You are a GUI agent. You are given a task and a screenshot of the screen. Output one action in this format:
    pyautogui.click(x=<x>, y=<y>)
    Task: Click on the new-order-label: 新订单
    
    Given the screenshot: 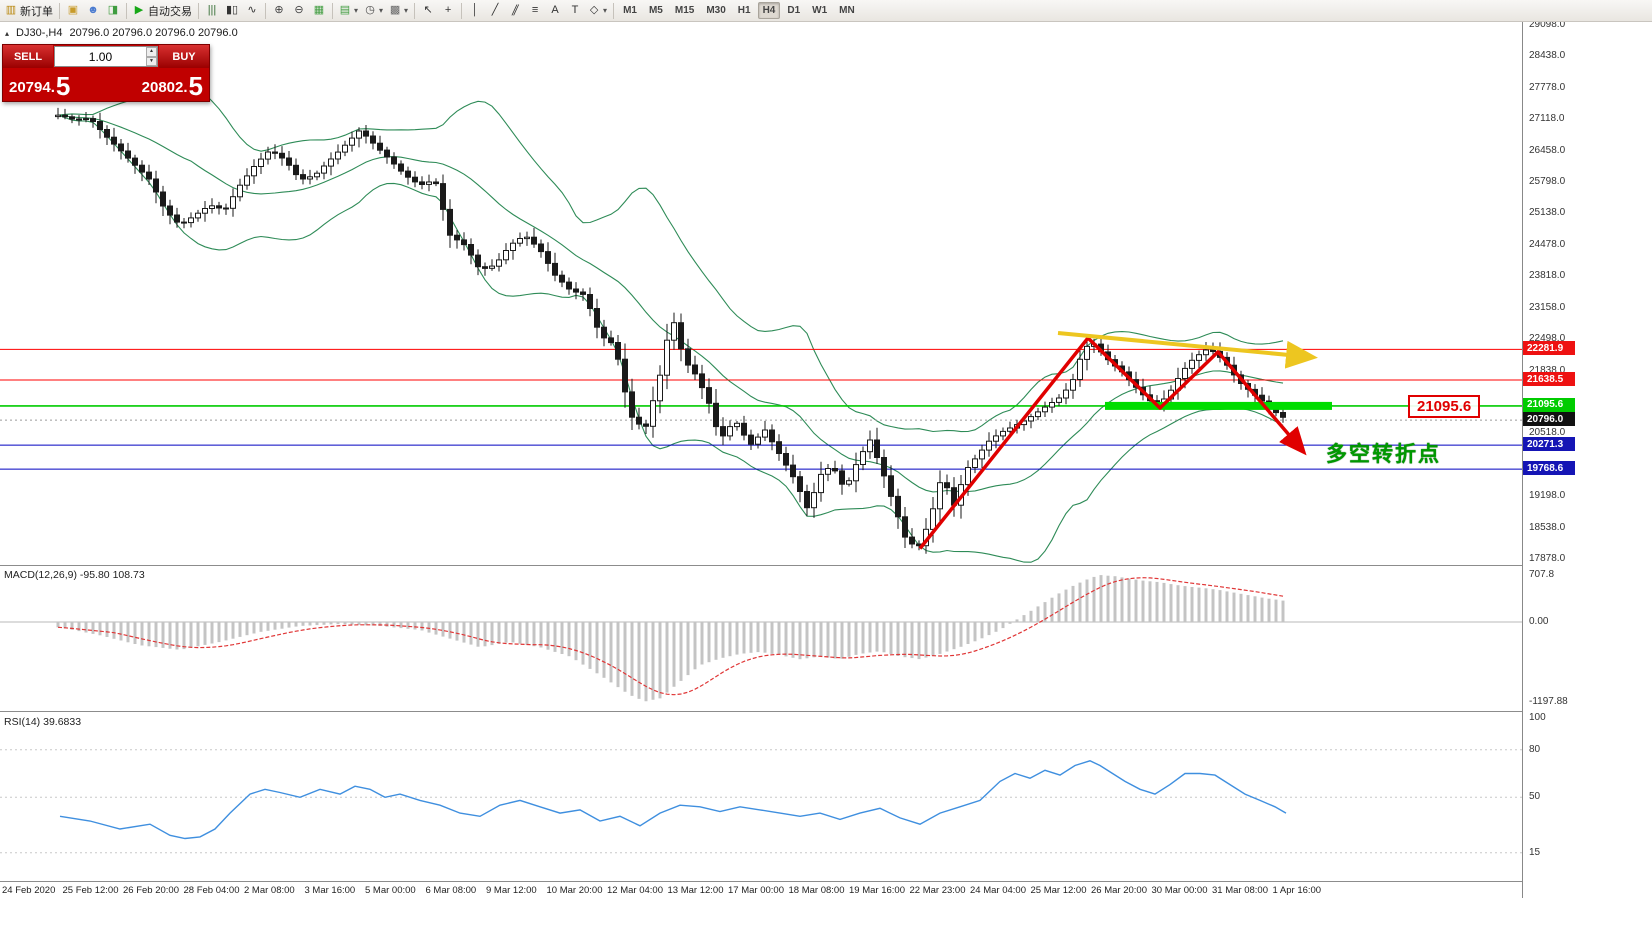 What is the action you would take?
    pyautogui.click(x=36, y=11)
    